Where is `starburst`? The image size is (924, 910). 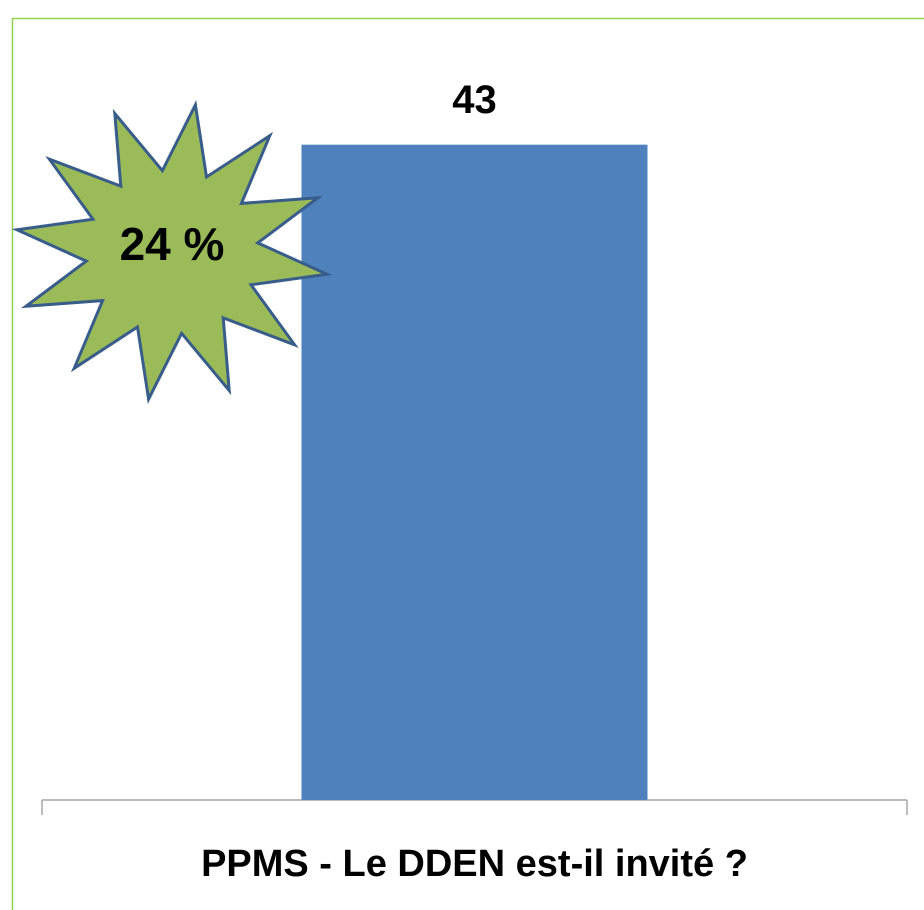
starburst is located at coordinates (172, 252).